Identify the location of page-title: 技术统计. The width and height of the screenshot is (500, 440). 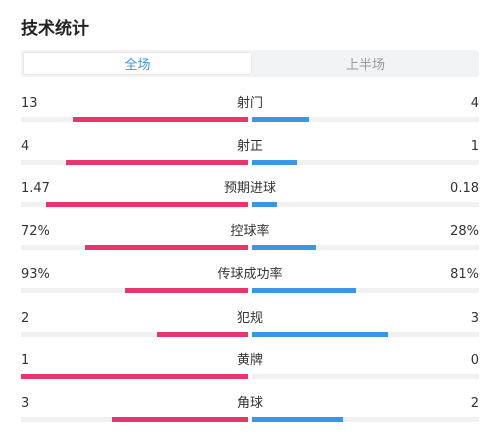
(55, 29).